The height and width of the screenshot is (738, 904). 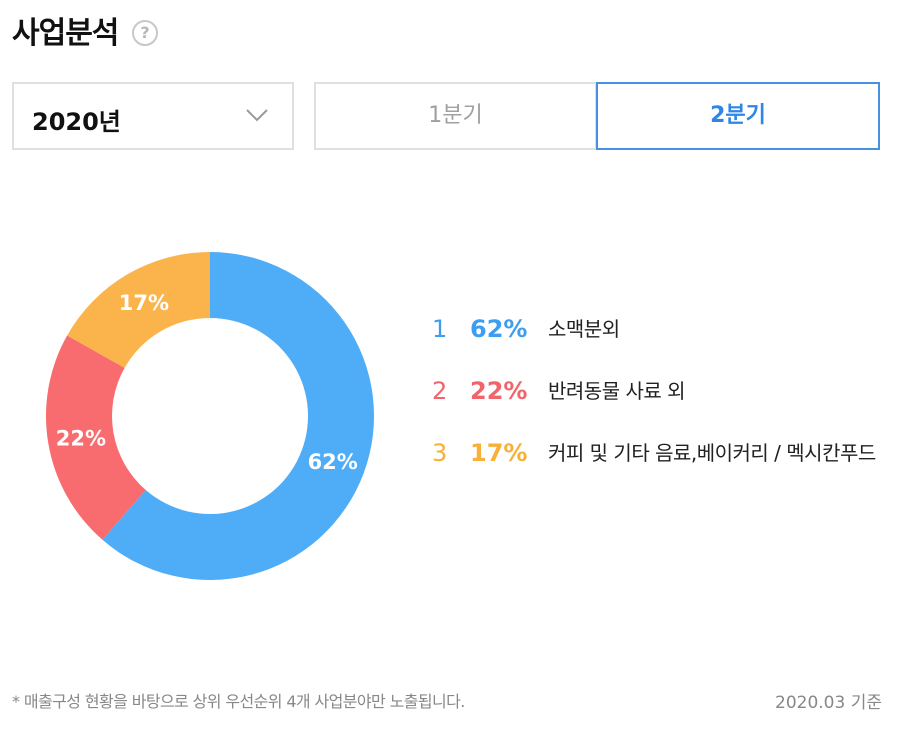 I want to click on quarter-tabs: 1분기 2분기, so click(x=597, y=116).